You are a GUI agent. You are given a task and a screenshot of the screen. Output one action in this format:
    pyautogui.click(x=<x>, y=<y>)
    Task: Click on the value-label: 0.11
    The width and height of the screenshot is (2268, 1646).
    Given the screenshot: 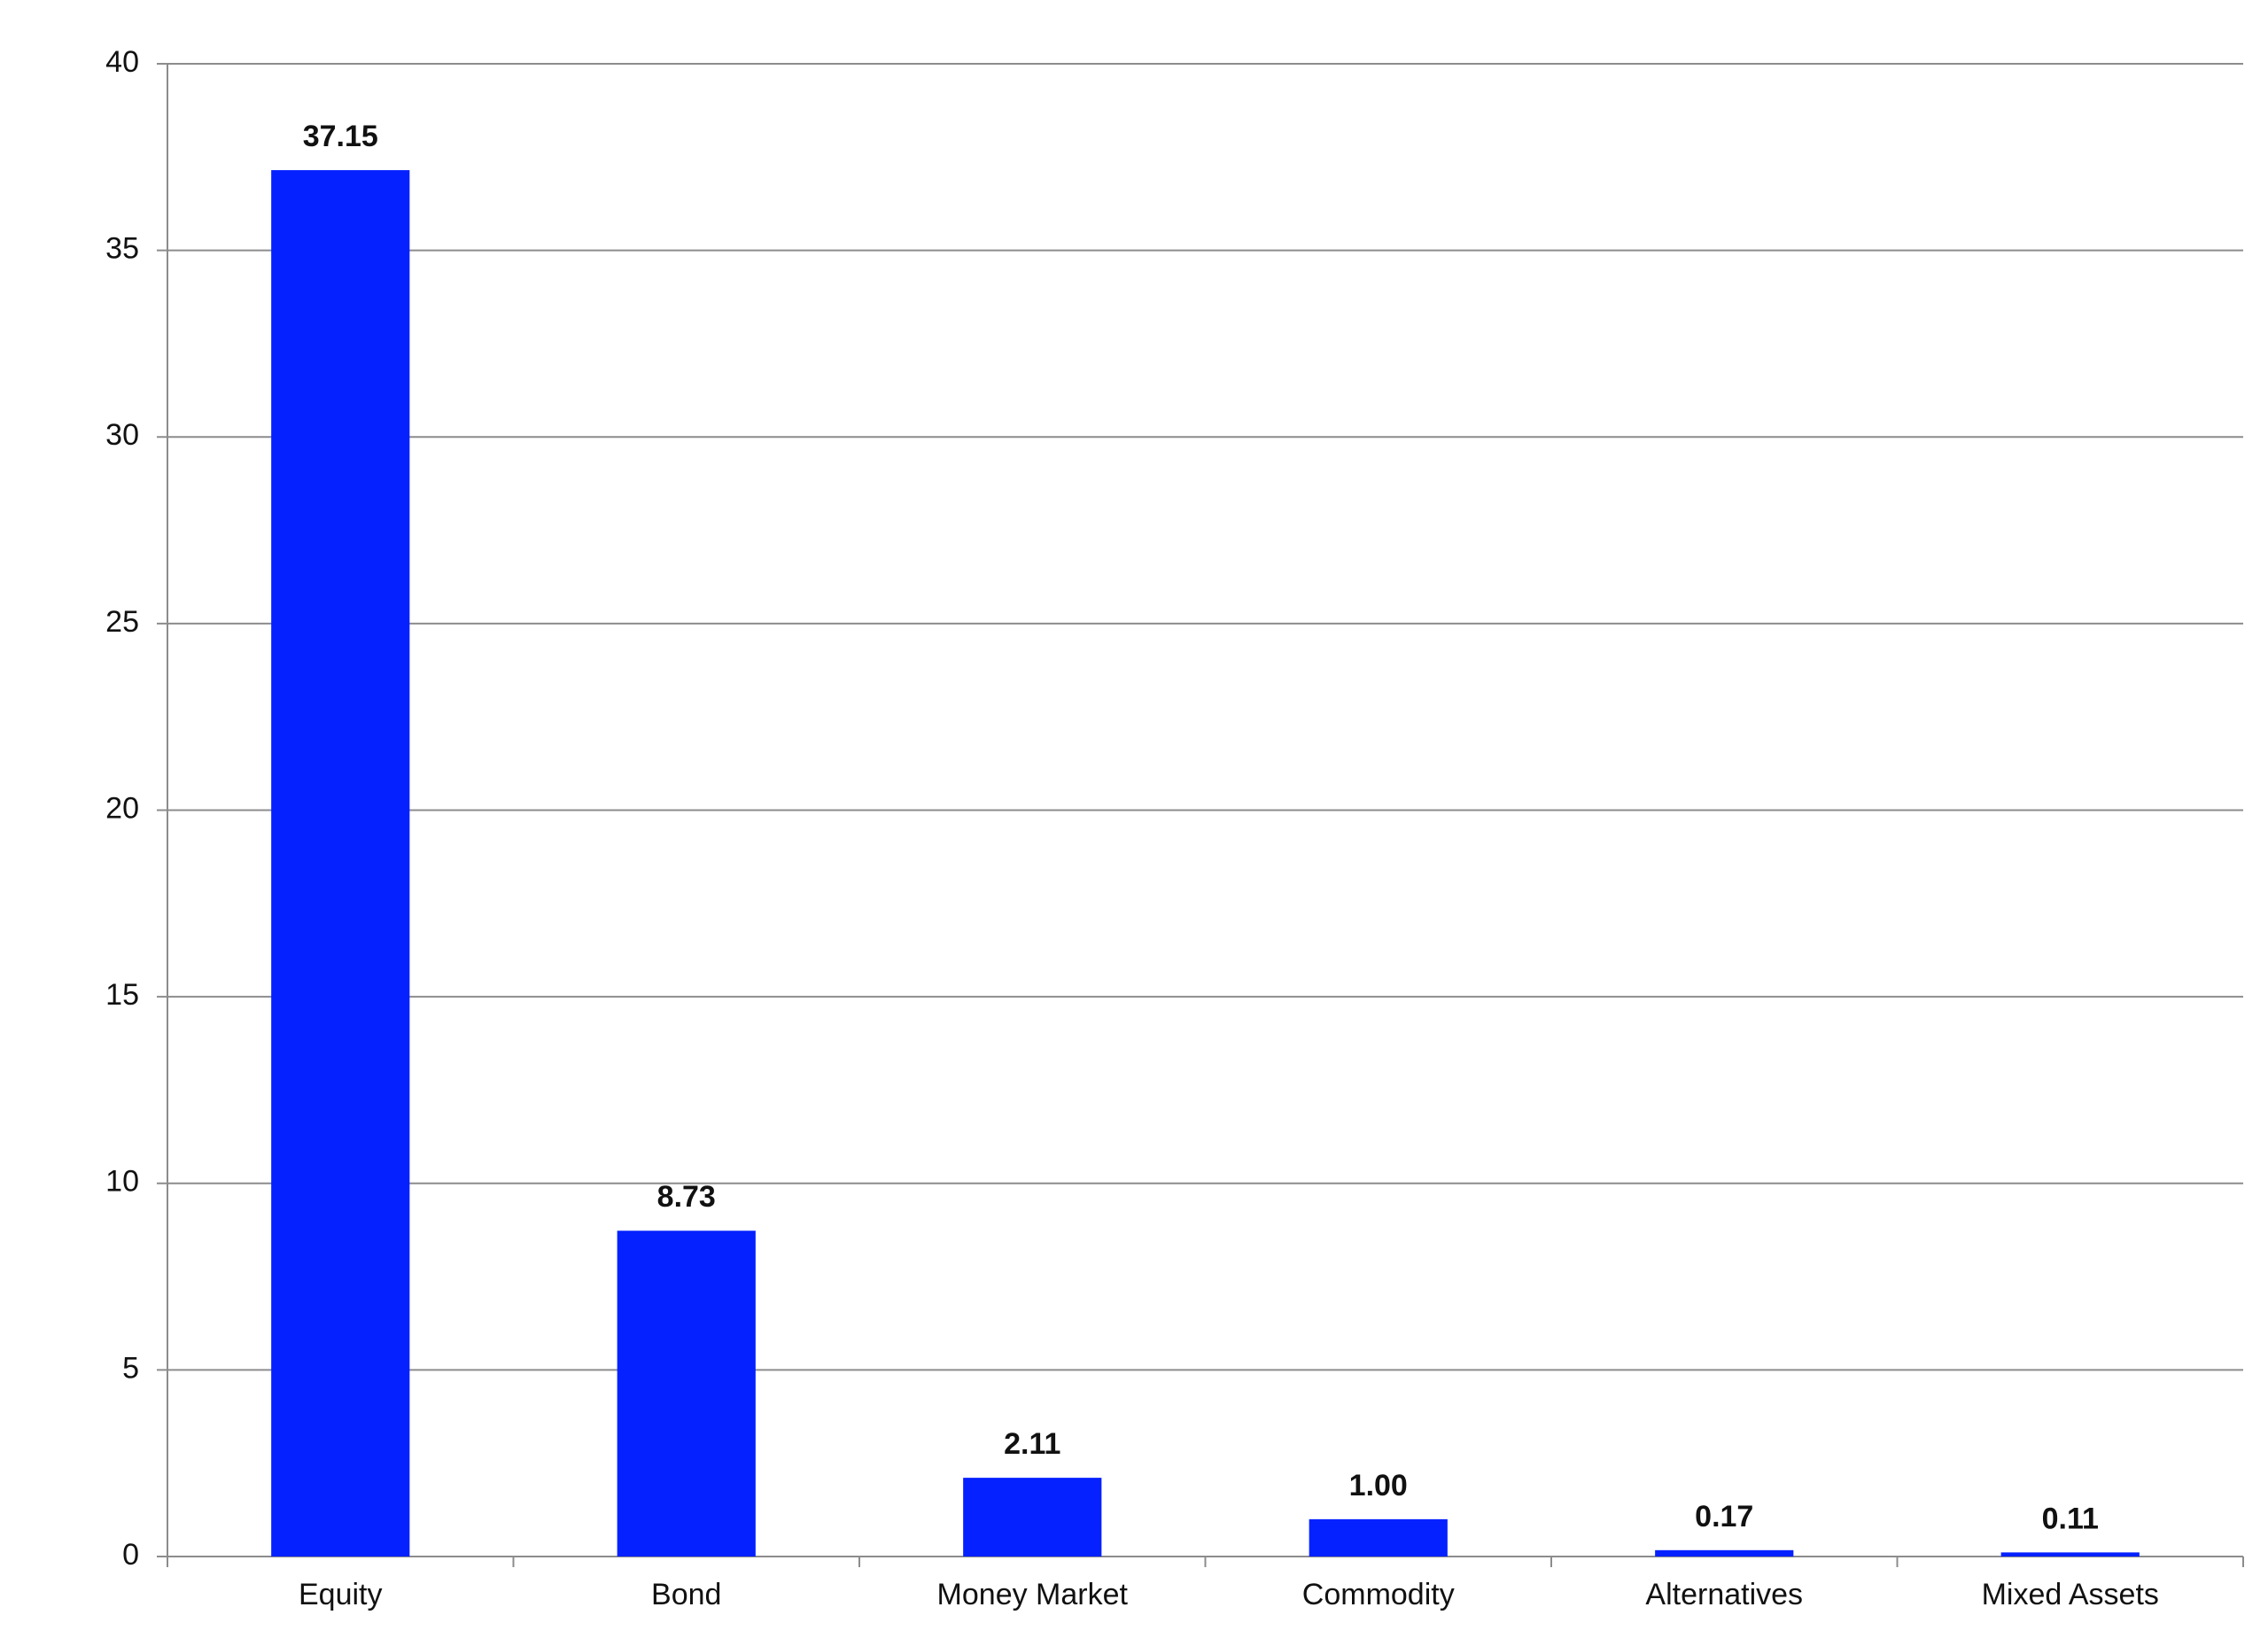 What is the action you would take?
    pyautogui.click(x=2070, y=1518)
    